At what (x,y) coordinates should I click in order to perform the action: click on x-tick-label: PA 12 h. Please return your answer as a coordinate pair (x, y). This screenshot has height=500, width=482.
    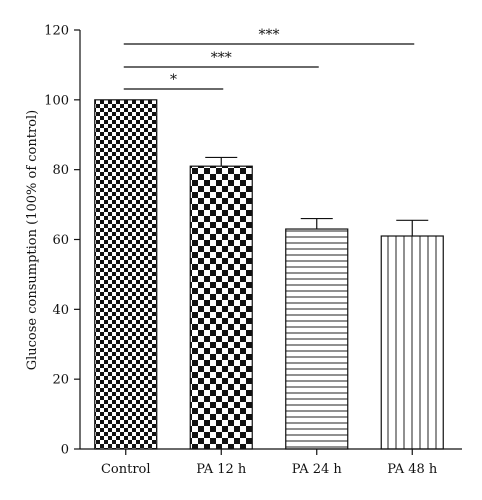
    Looking at the image, I should click on (221, 469).